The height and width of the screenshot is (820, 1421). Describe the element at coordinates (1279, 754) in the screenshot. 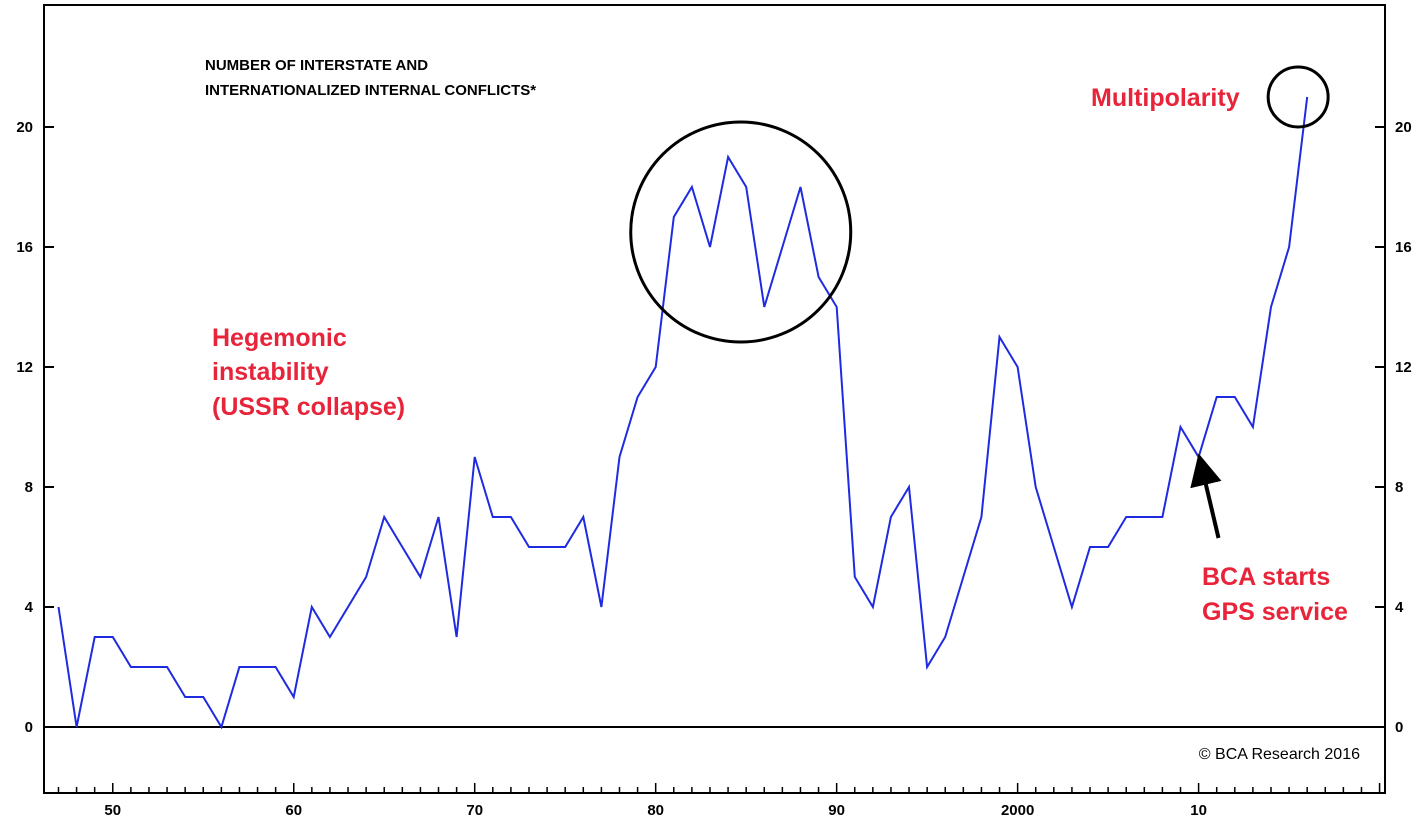

I see `copyright-text: © BCA Research 2016` at that location.